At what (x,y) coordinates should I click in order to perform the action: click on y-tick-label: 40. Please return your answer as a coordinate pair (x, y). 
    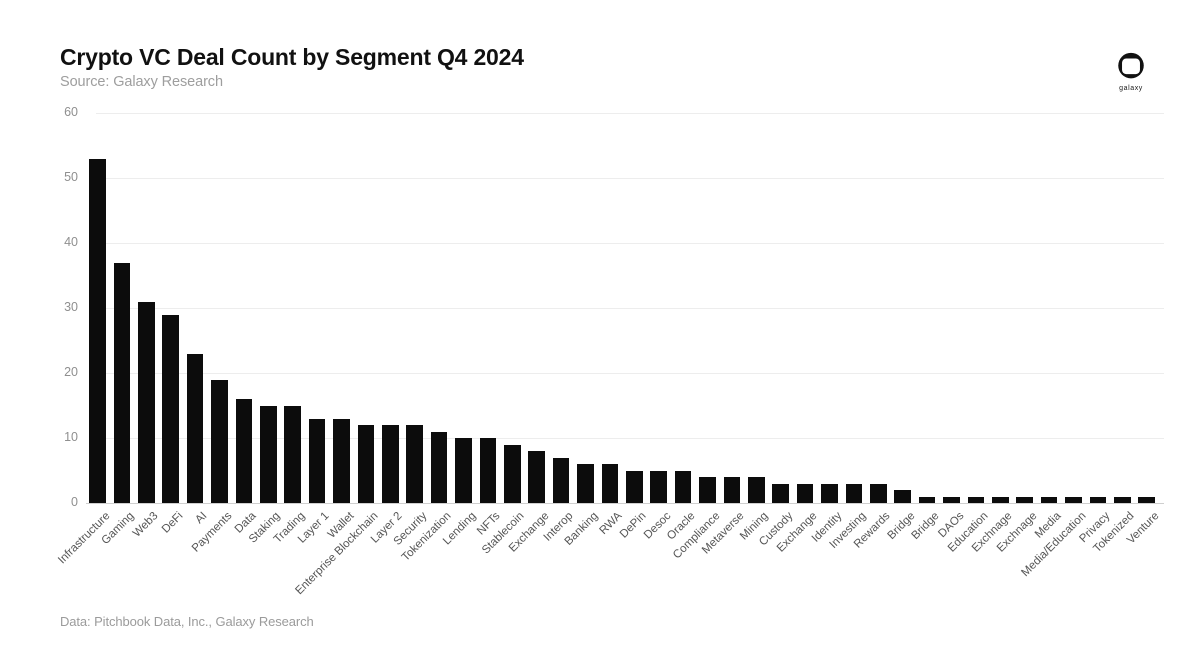
    Looking at the image, I should click on (71, 242).